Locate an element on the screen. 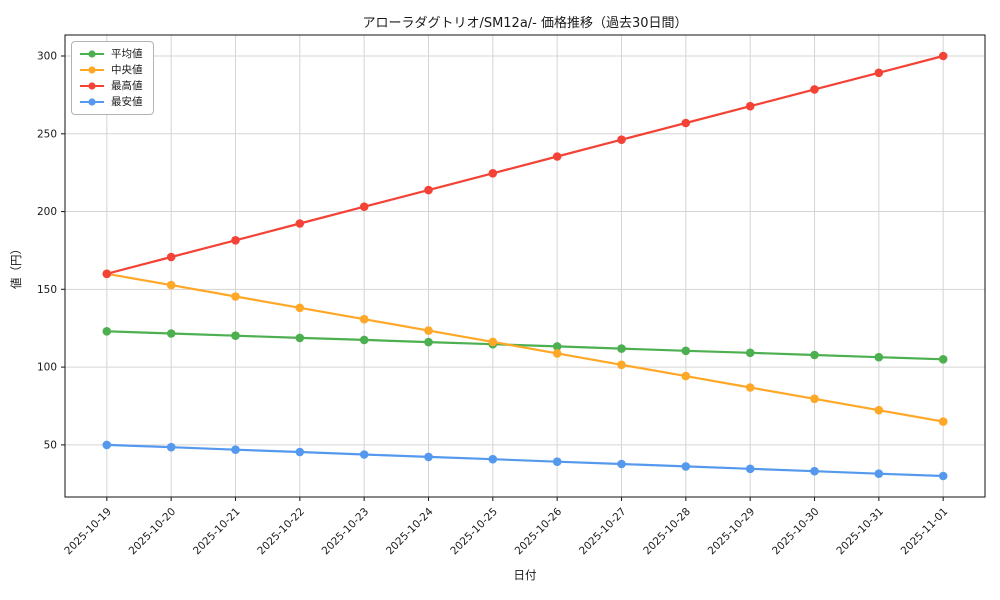 This screenshot has height=600, width=1000. x-tick-label: 2025-10-24 is located at coordinates (410, 531).